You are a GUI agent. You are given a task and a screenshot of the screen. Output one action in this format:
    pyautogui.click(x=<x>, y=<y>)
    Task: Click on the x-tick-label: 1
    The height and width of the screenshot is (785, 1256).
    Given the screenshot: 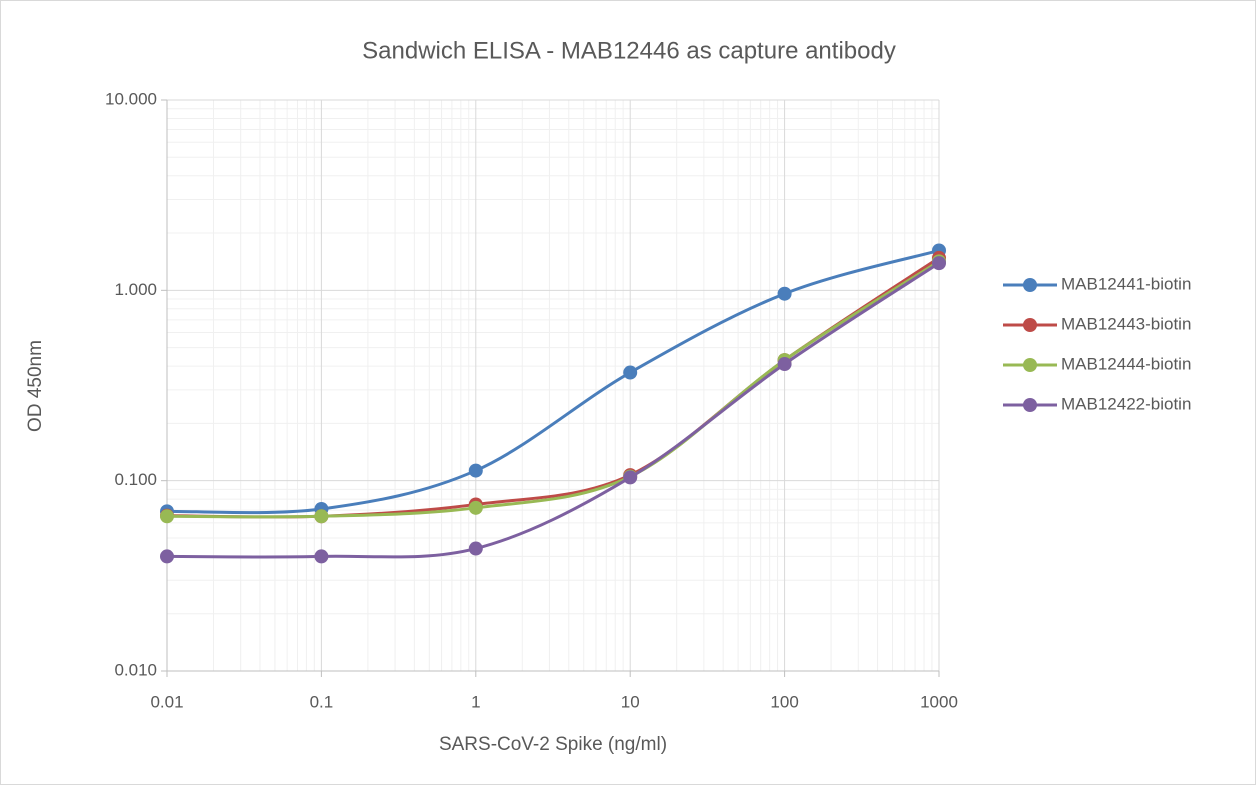 What is the action you would take?
    pyautogui.click(x=475, y=701)
    